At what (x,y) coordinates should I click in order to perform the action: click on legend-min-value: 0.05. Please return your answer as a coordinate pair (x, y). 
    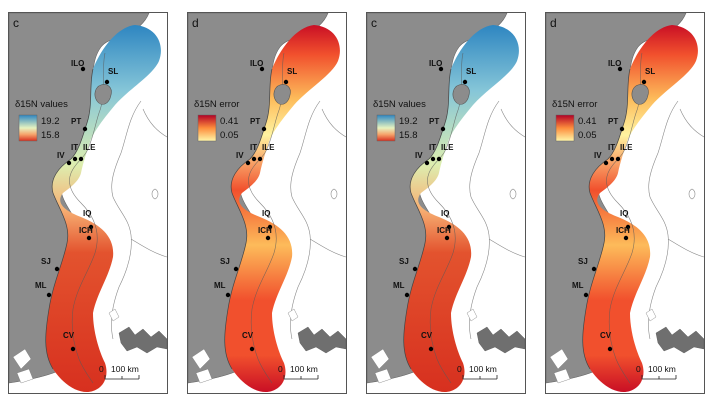
    Looking at the image, I should click on (229, 135).